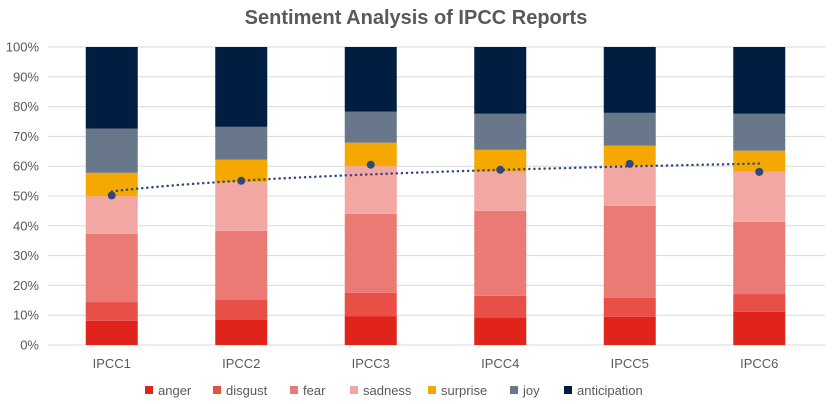 The height and width of the screenshot is (404, 832). I want to click on y-tick-label: 90%, so click(26, 76).